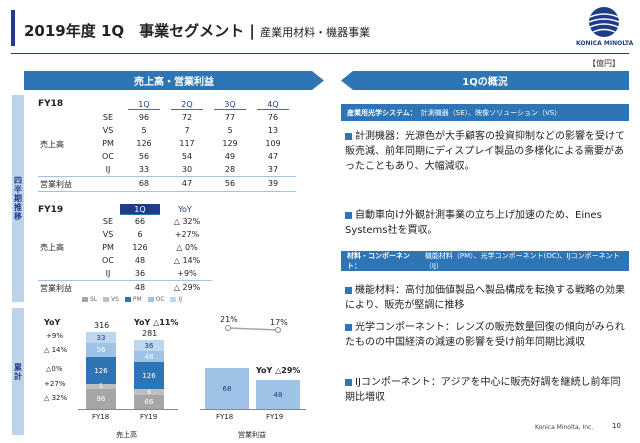 The width and height of the screenshot is (640, 443). Describe the element at coordinates (140, 273) in the screenshot. I see `fy19-cell: 36` at that location.